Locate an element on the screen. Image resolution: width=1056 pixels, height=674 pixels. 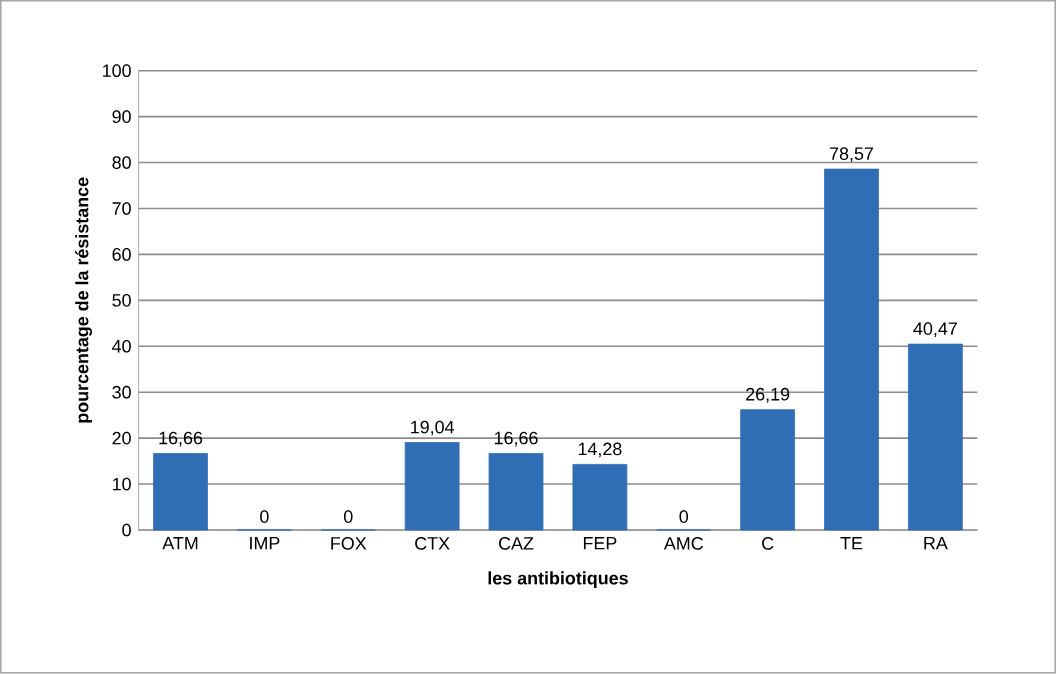
y-tick-label: 50 is located at coordinates (121, 300).